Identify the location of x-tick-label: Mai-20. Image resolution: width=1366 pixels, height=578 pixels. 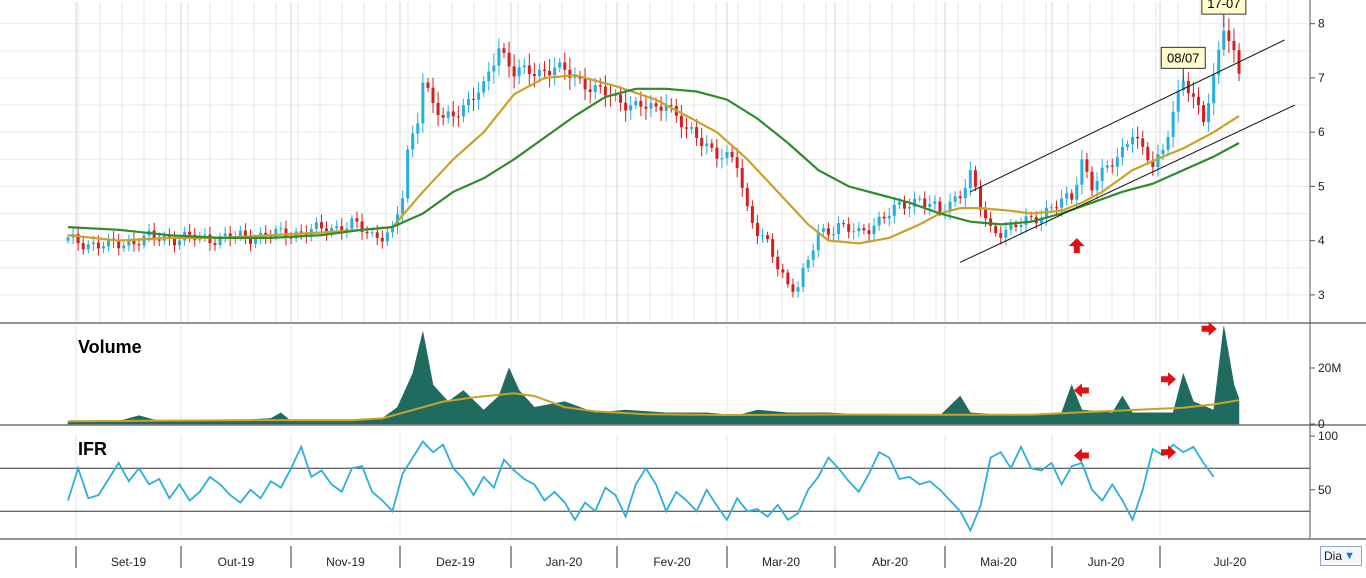
(998, 562).